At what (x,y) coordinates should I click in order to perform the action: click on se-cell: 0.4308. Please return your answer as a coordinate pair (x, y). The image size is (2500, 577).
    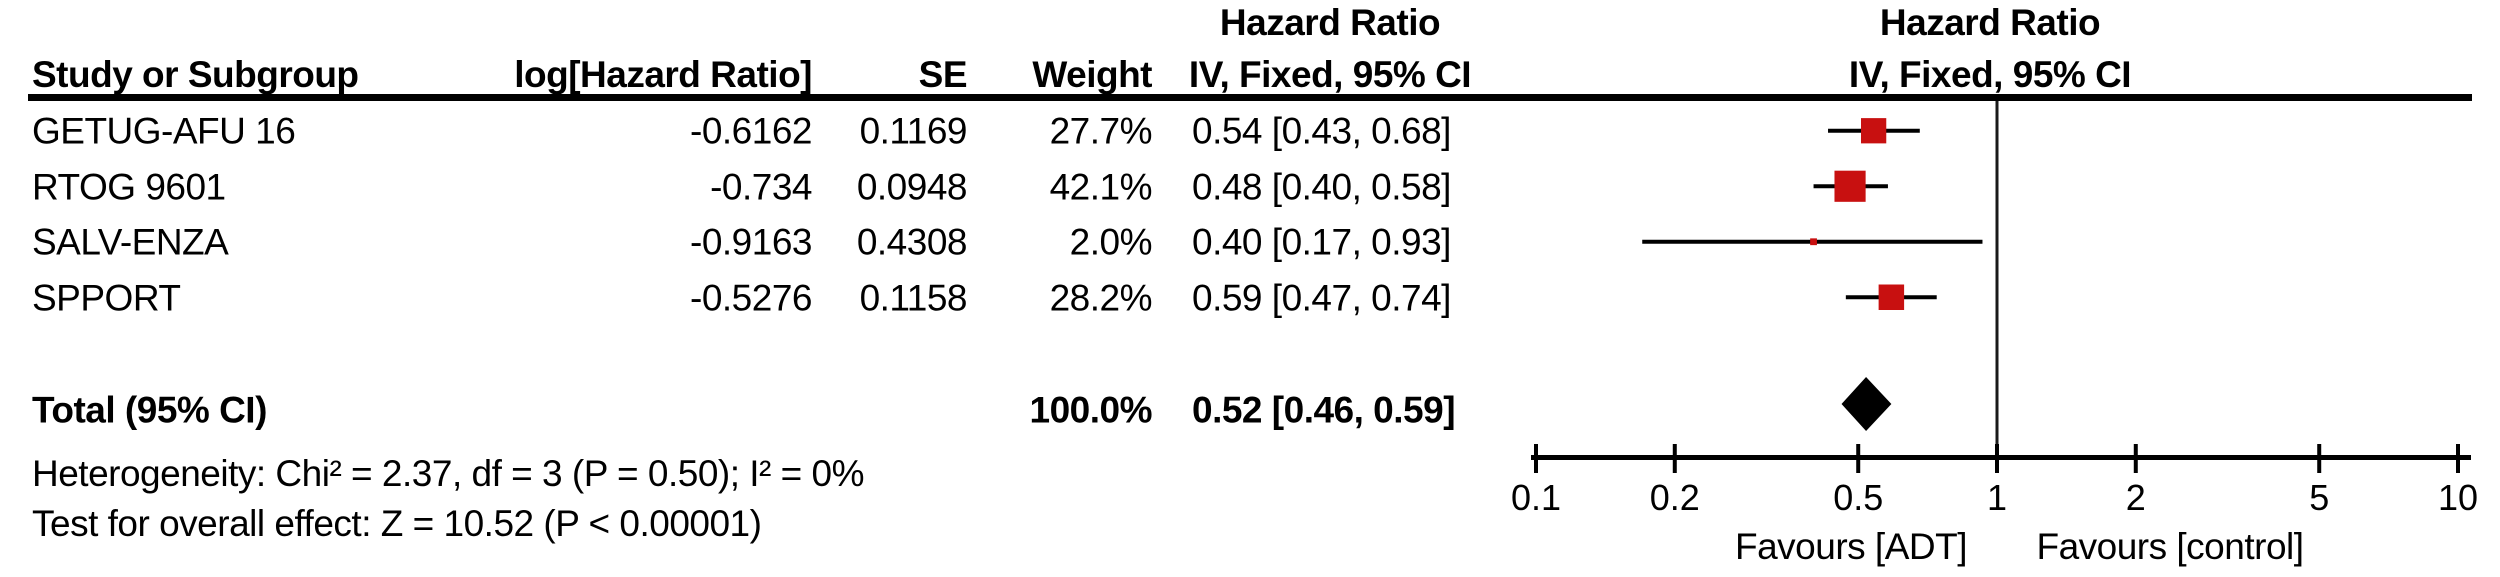
    Looking at the image, I should click on (912, 242).